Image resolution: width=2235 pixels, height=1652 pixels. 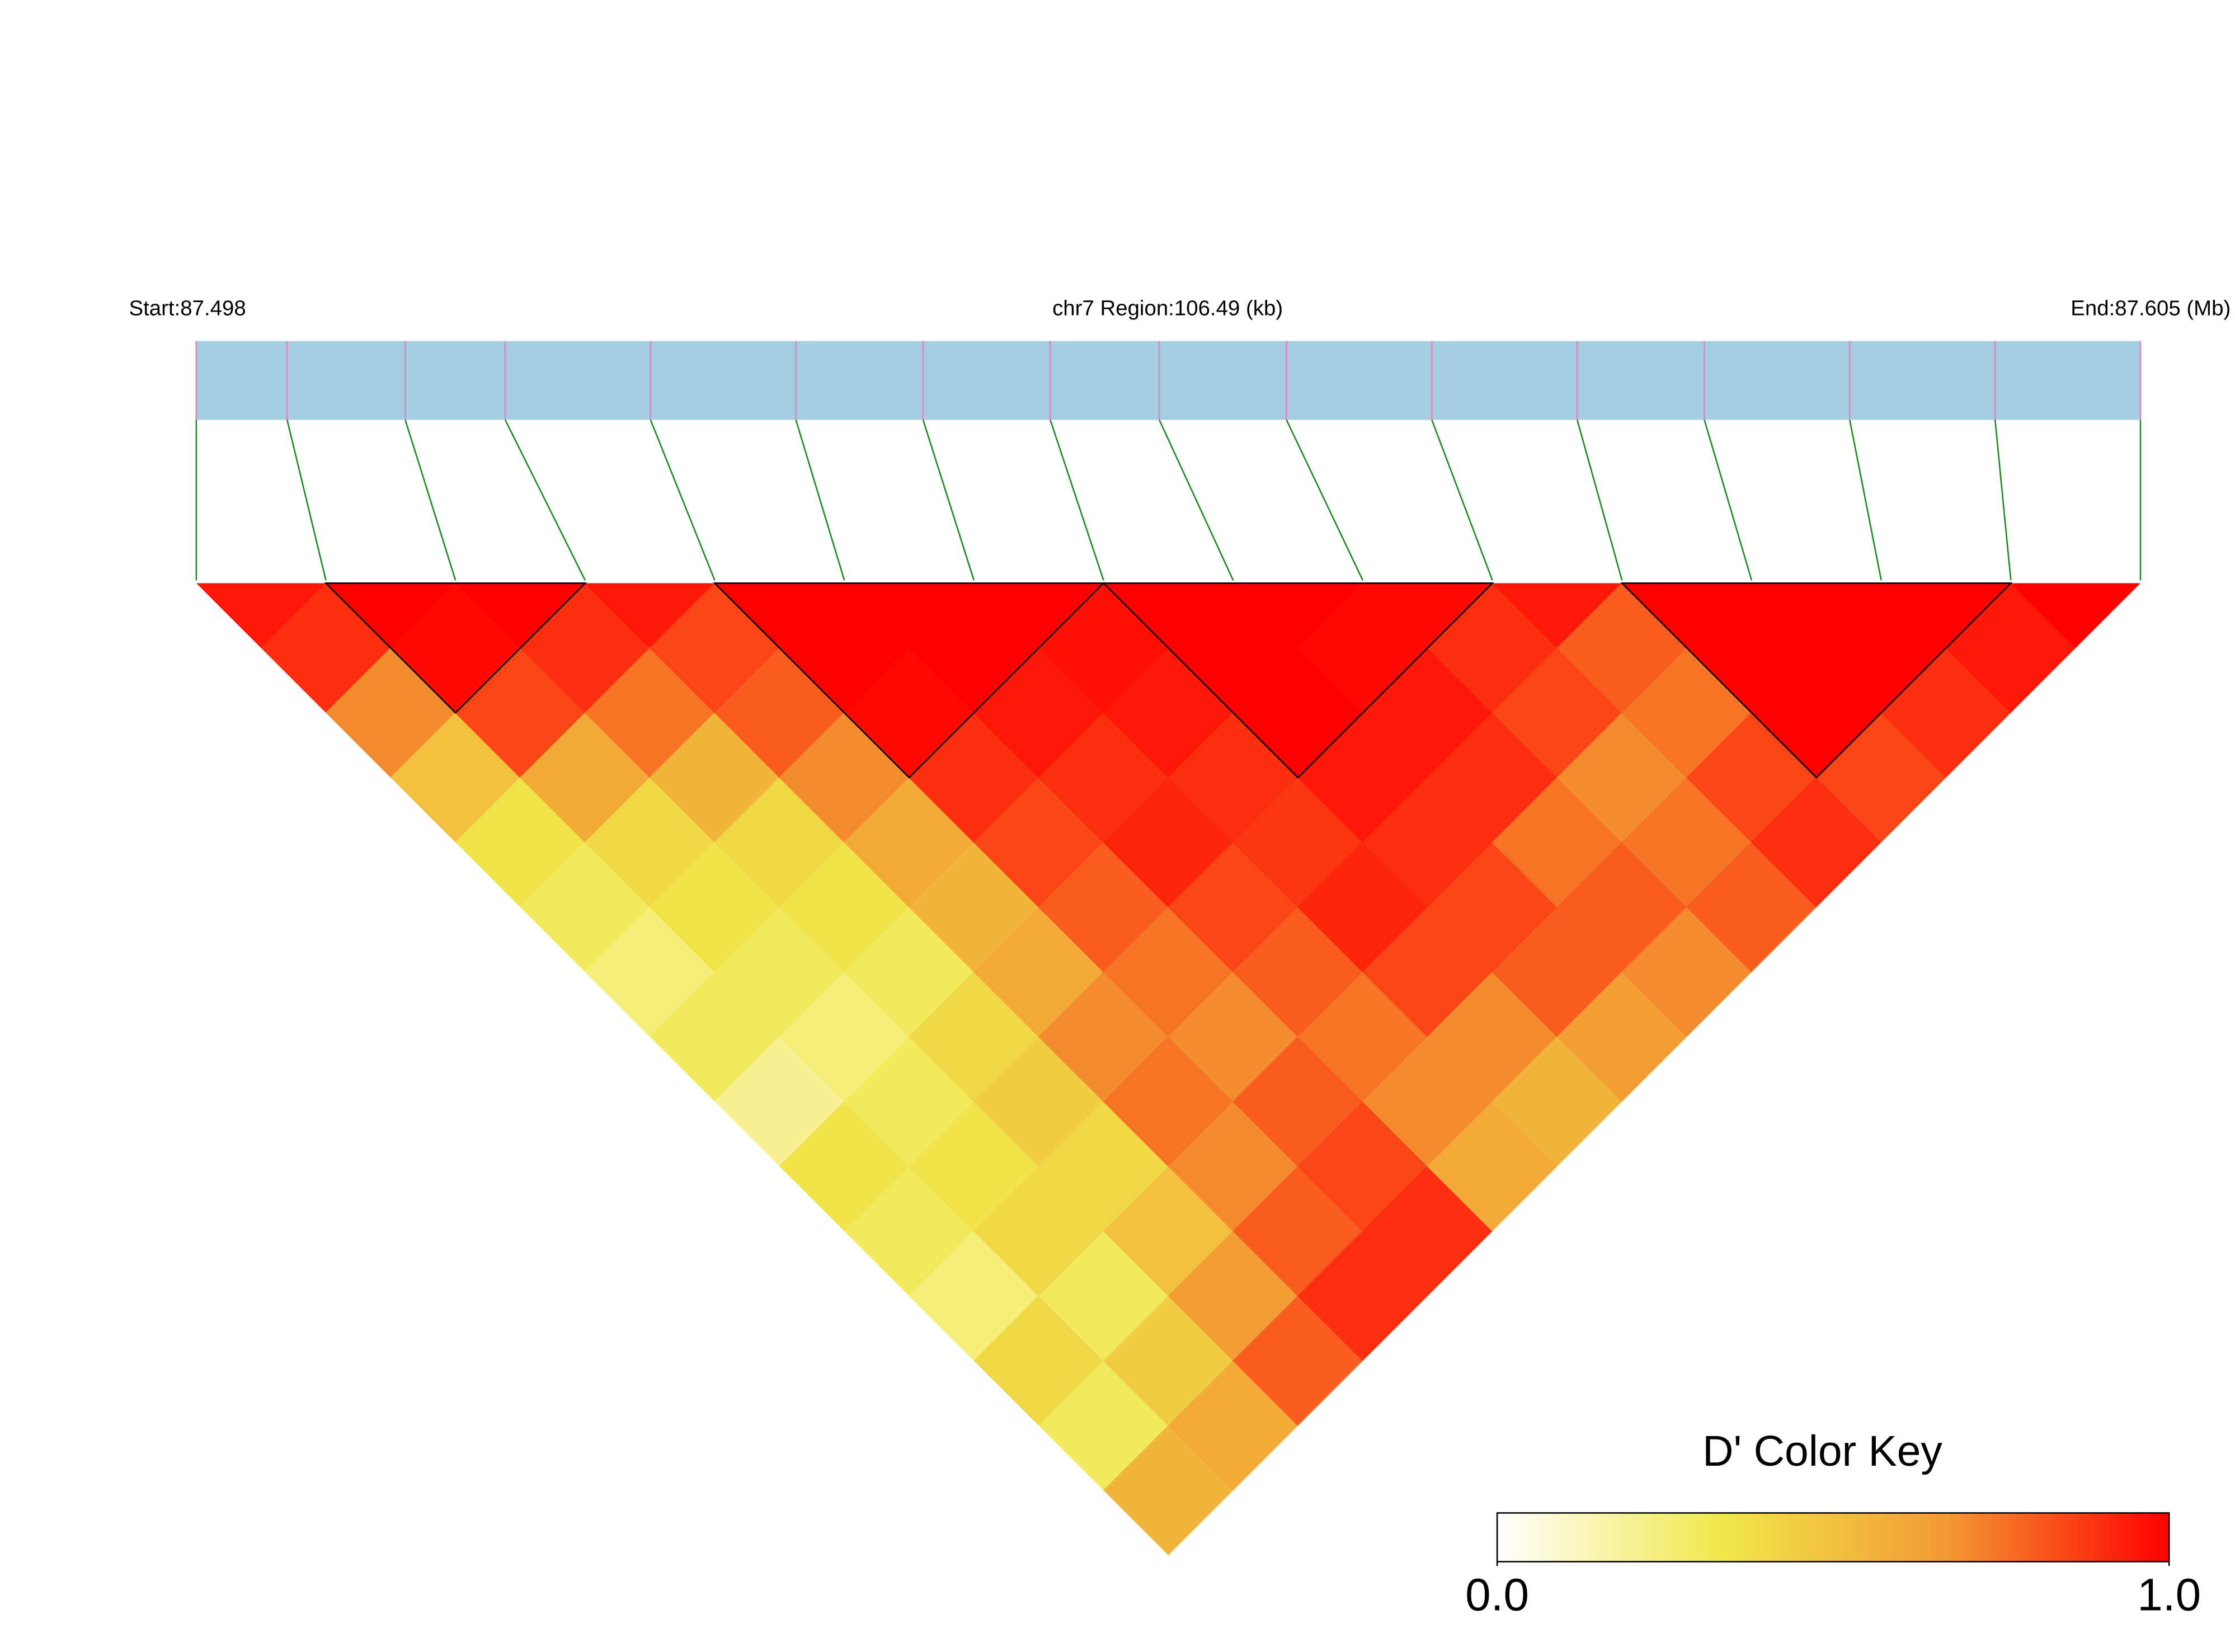 What do you see at coordinates (1168, 381) in the screenshot?
I see `position-bar` at bounding box center [1168, 381].